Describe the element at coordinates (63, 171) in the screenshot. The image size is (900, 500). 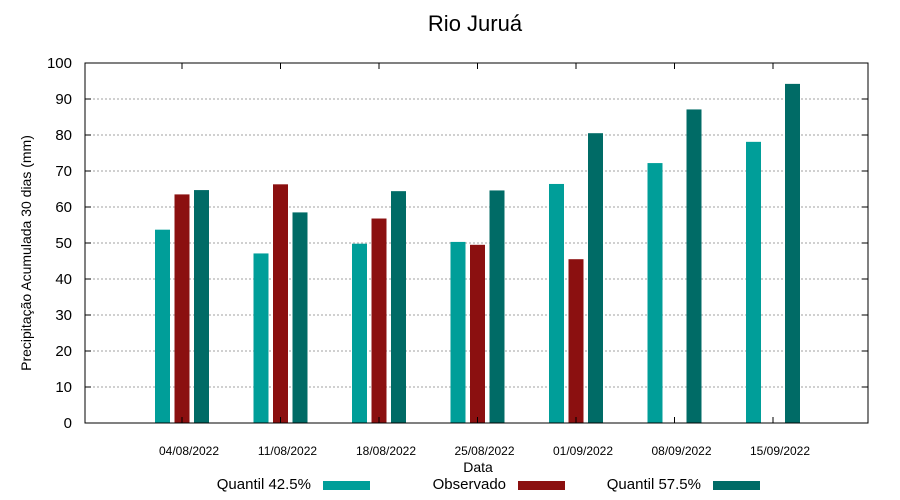
I see `y-tick-label: 70` at that location.